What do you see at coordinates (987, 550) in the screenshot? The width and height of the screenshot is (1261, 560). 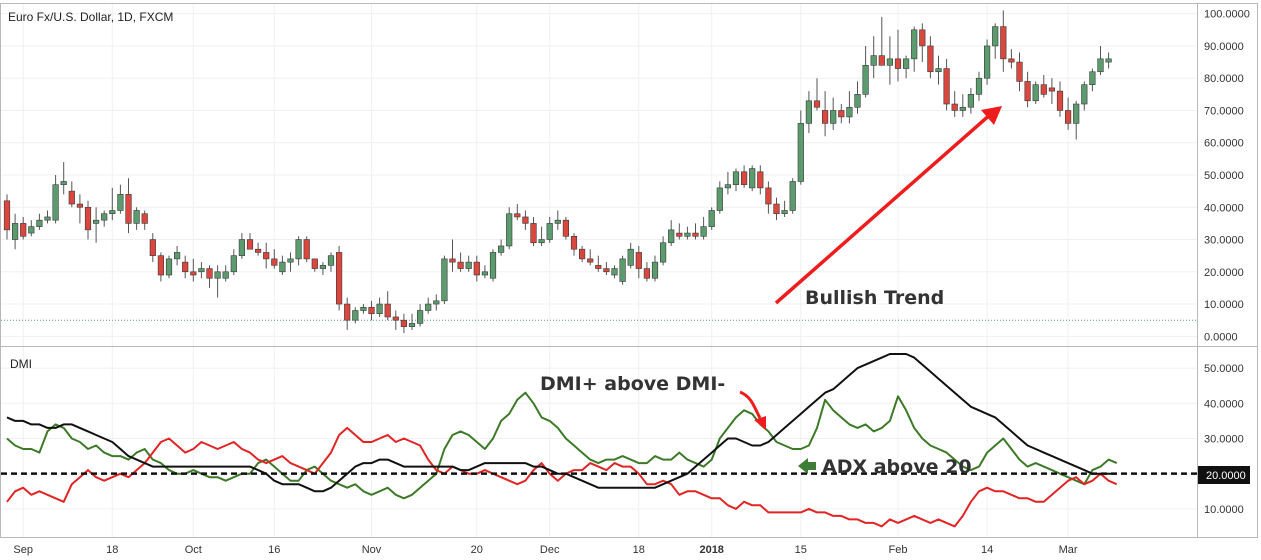 I see `x-tick-label: 14` at bounding box center [987, 550].